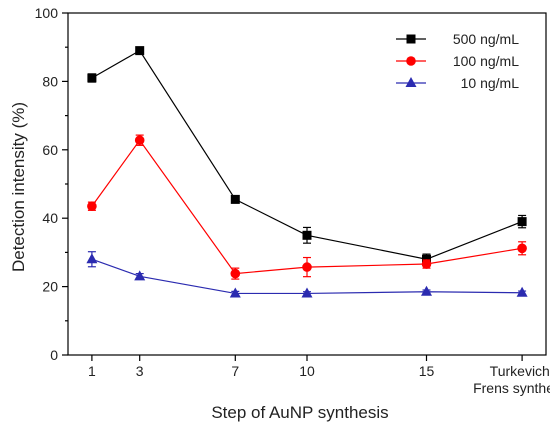  What do you see at coordinates (92, 371) in the screenshot?
I see `x-tick-label: 1` at bounding box center [92, 371].